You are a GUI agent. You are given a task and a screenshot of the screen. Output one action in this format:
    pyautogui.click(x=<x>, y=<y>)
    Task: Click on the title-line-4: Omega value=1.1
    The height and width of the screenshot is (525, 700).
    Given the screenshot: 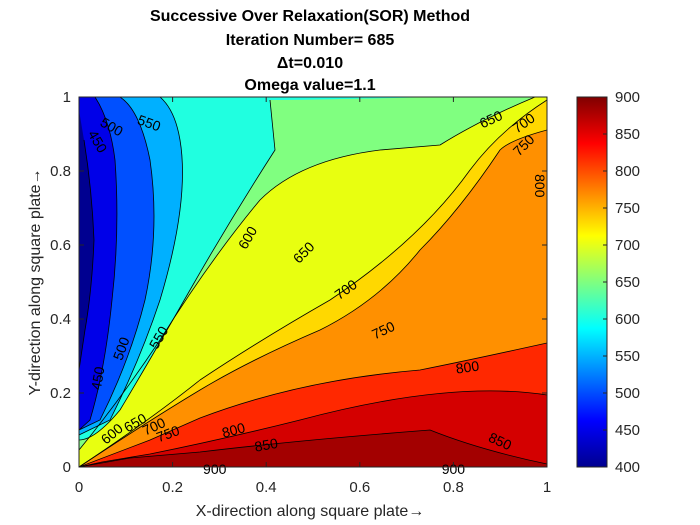 What is the action you would take?
    pyautogui.click(x=309, y=85)
    